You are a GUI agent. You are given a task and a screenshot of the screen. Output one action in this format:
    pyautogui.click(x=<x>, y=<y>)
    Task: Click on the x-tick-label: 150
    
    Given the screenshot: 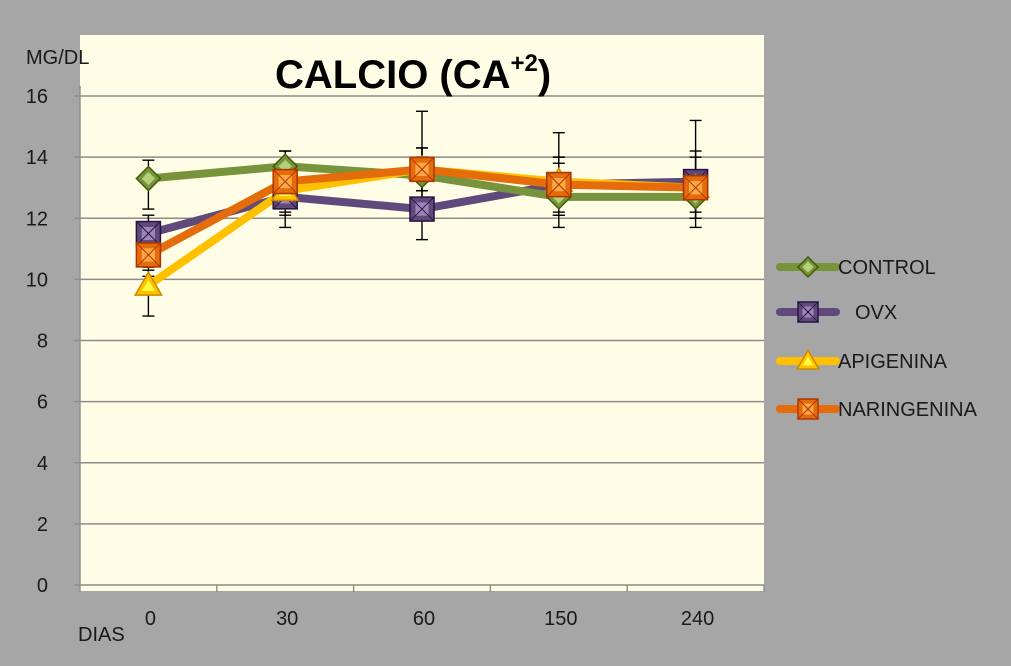 What is the action you would take?
    pyautogui.click(x=560, y=619)
    